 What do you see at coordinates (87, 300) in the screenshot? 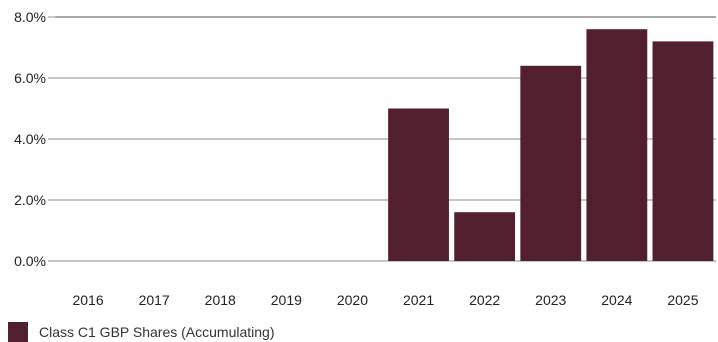
I see `x-tick-label: 2016` at bounding box center [87, 300].